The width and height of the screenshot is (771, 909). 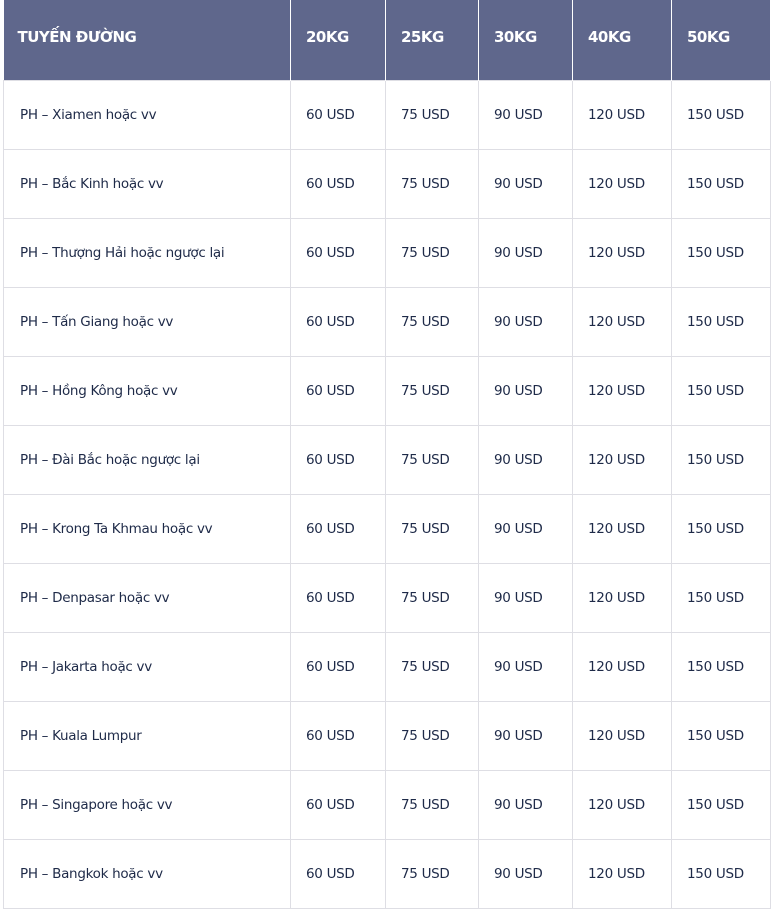 What do you see at coordinates (432, 40) in the screenshot?
I see `column-header-weight: 25KG` at bounding box center [432, 40].